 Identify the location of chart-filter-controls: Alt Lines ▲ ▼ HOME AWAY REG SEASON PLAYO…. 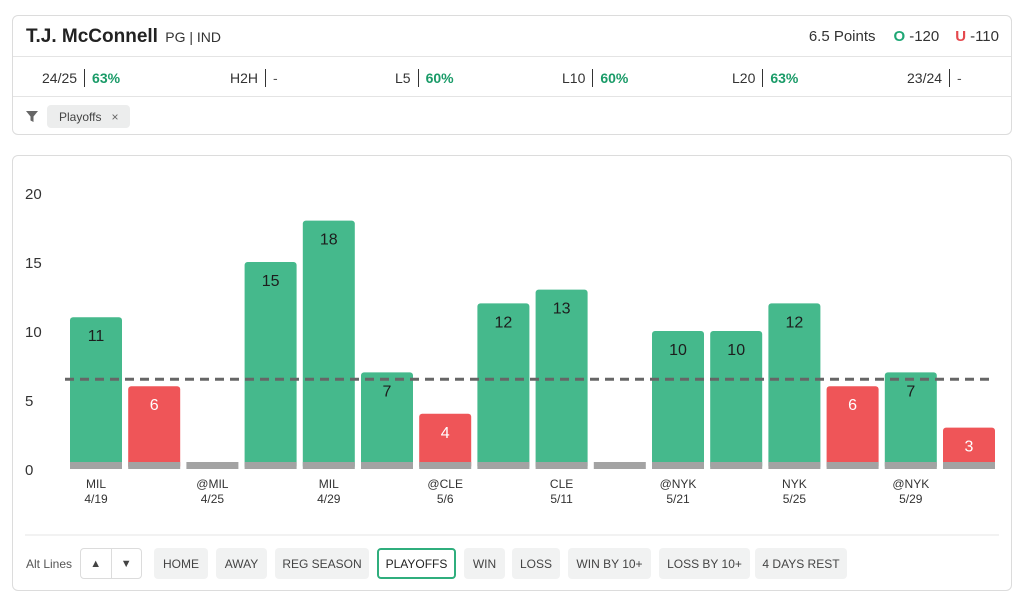
(512, 564).